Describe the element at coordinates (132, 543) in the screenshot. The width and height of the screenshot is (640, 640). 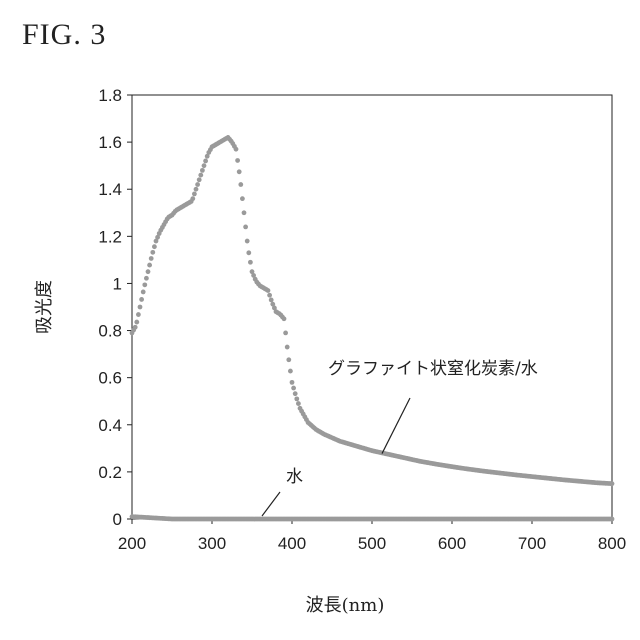
I see `x-tick-label: 200` at that location.